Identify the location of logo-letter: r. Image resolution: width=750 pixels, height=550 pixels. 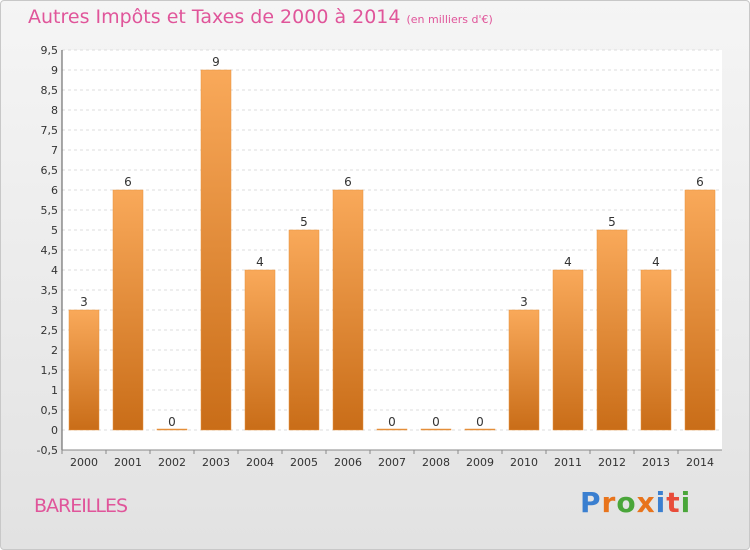
(609, 502).